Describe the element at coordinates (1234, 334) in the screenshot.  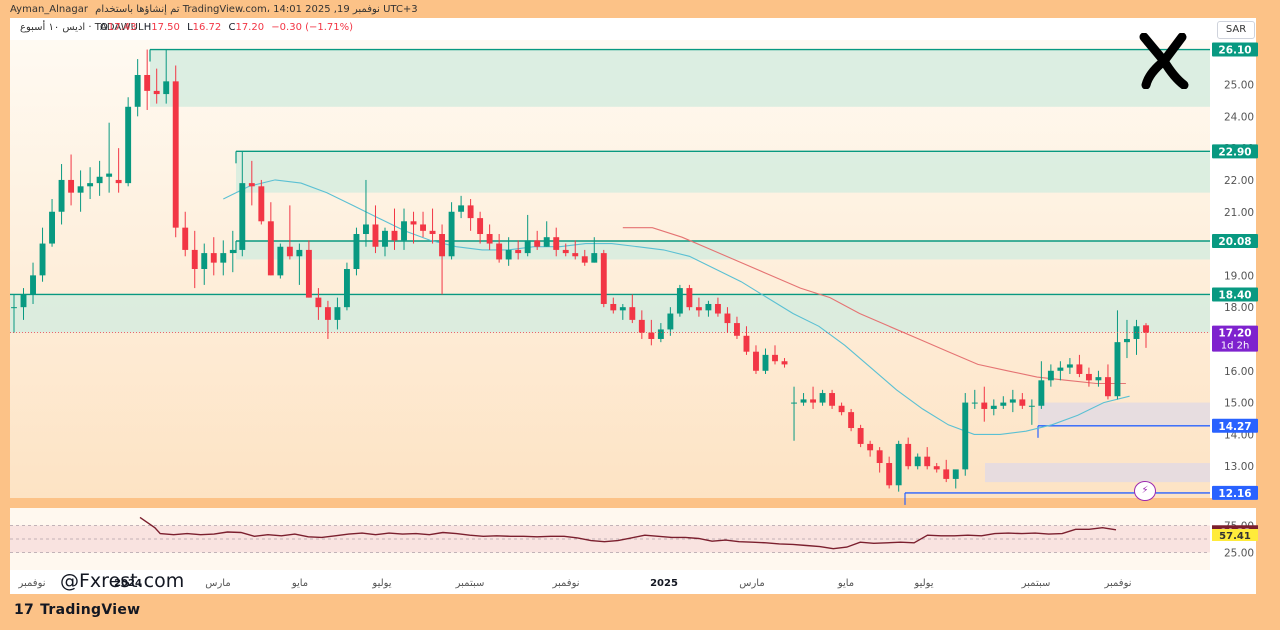
I see `last-price-label: 17.20` at that location.